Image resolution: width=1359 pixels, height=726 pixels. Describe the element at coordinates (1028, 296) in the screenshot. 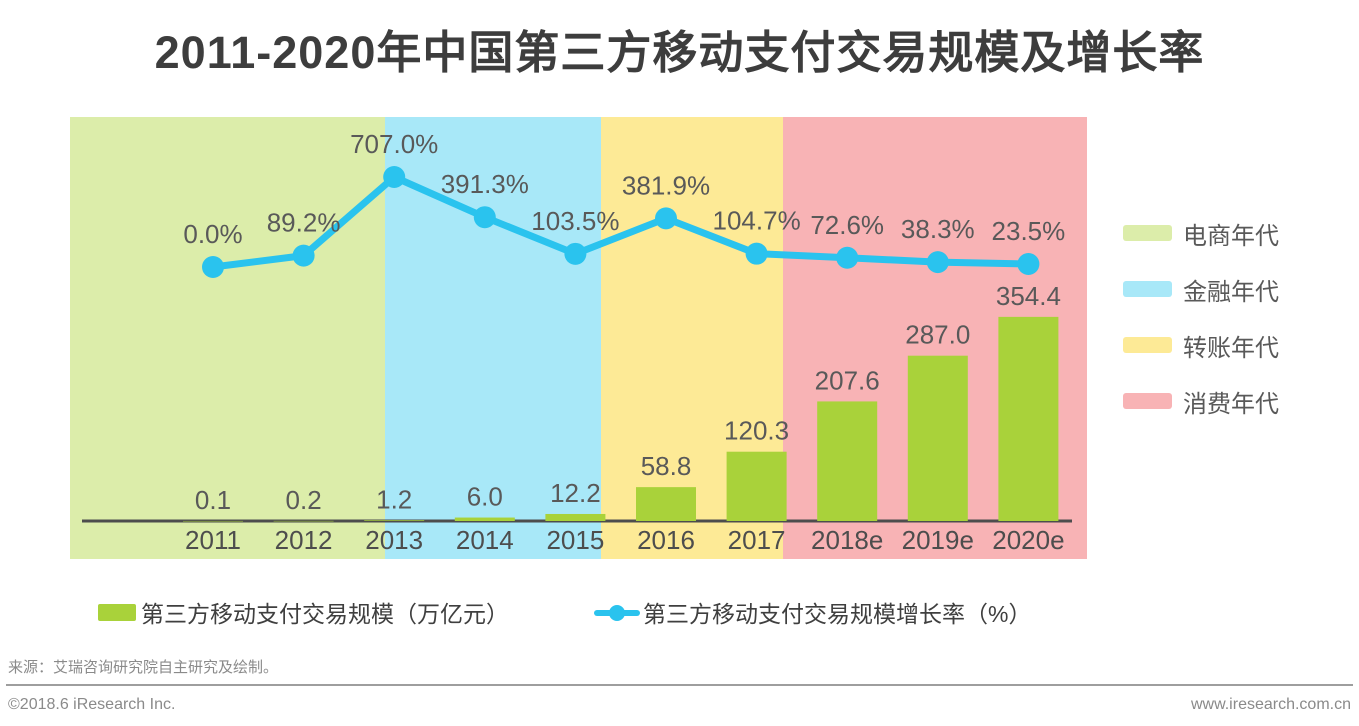

I see `bar-value-label-2020e: 354.4` at that location.